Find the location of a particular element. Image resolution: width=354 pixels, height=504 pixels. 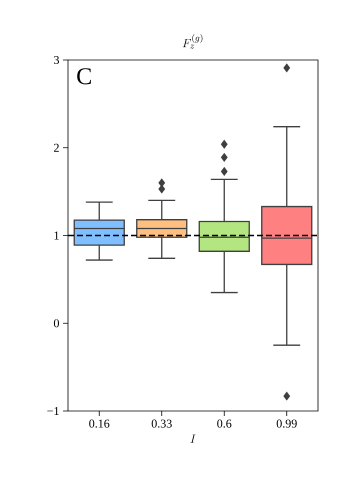

y-tick-label: 0 is located at coordinates (57, 323).